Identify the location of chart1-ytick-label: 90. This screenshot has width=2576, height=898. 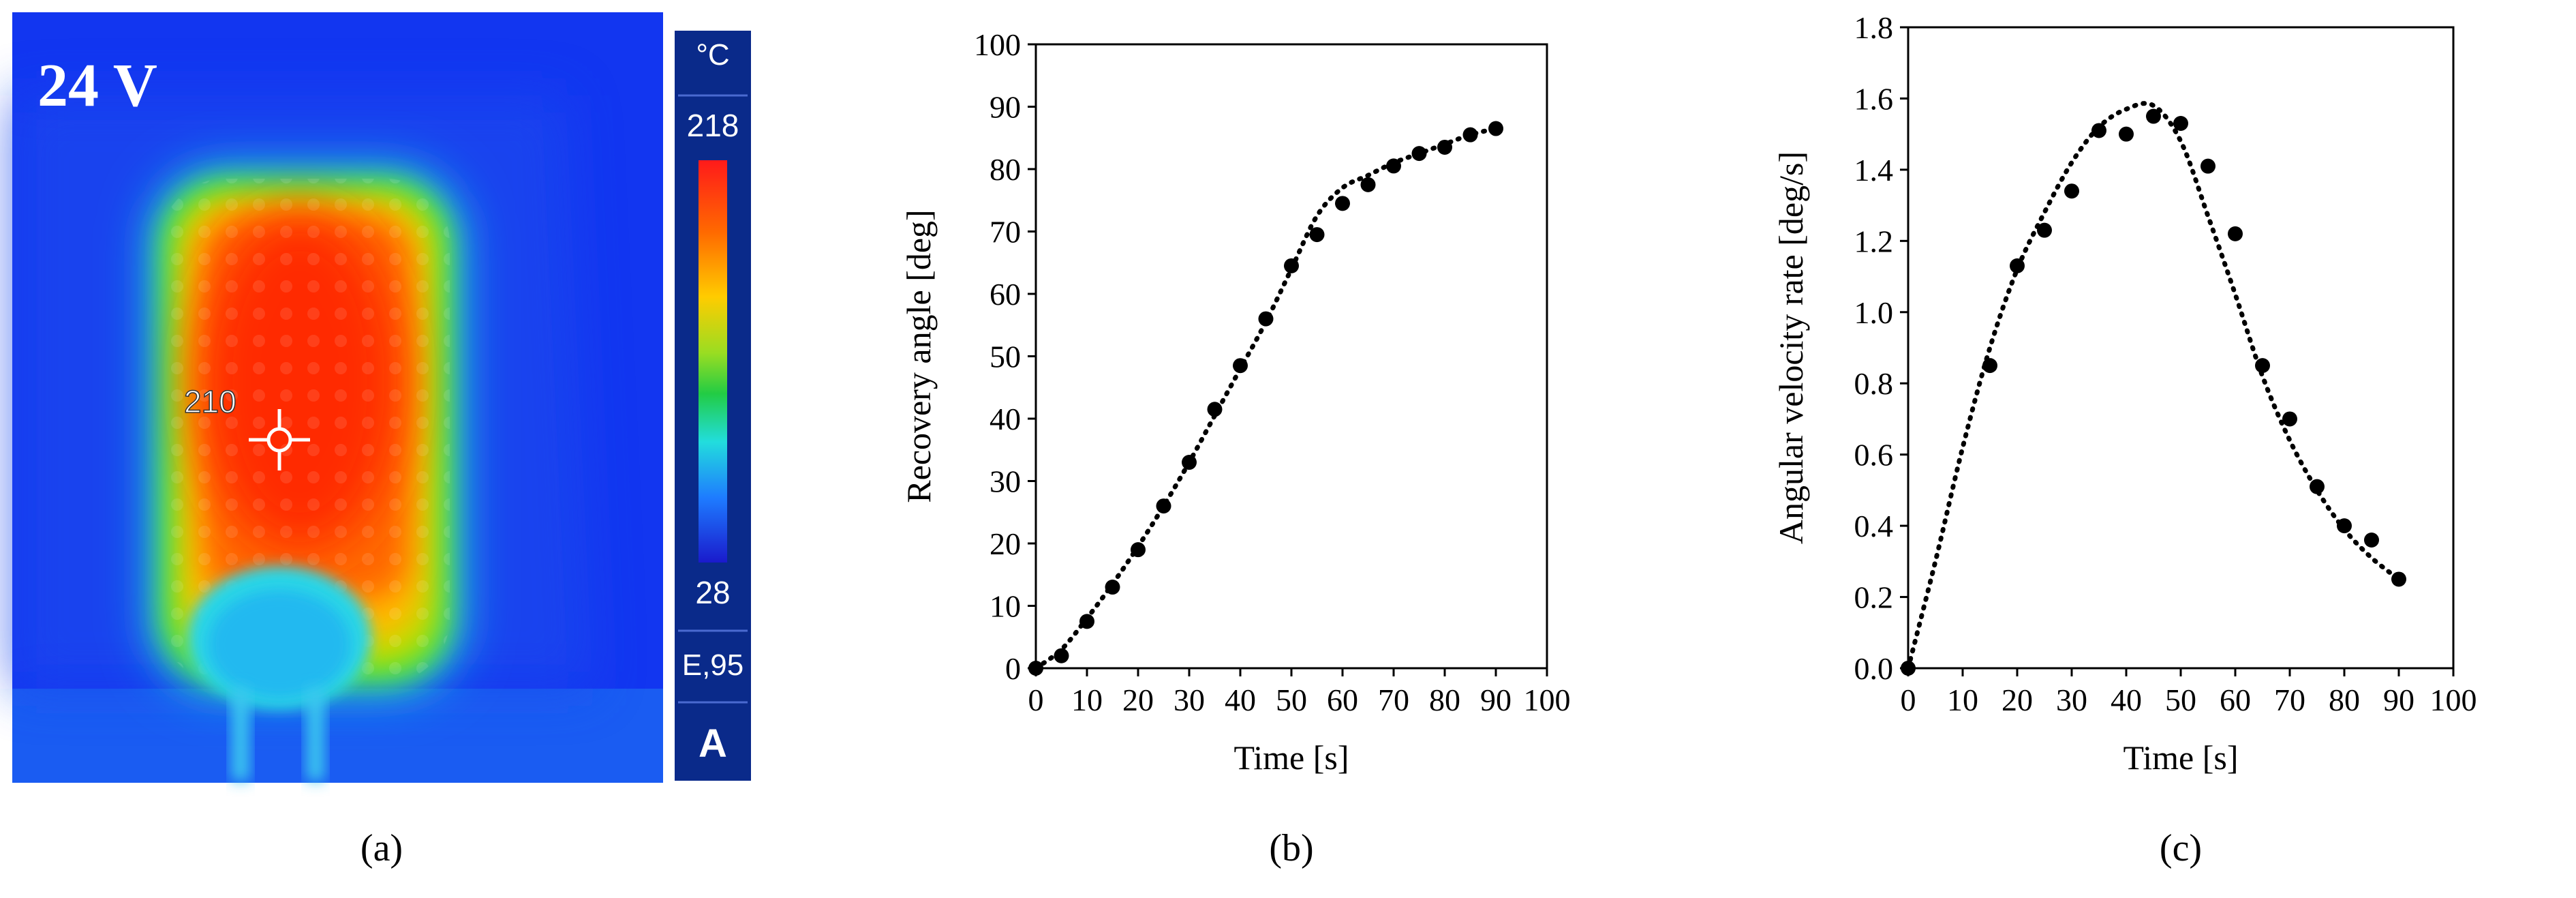
(1005, 107).